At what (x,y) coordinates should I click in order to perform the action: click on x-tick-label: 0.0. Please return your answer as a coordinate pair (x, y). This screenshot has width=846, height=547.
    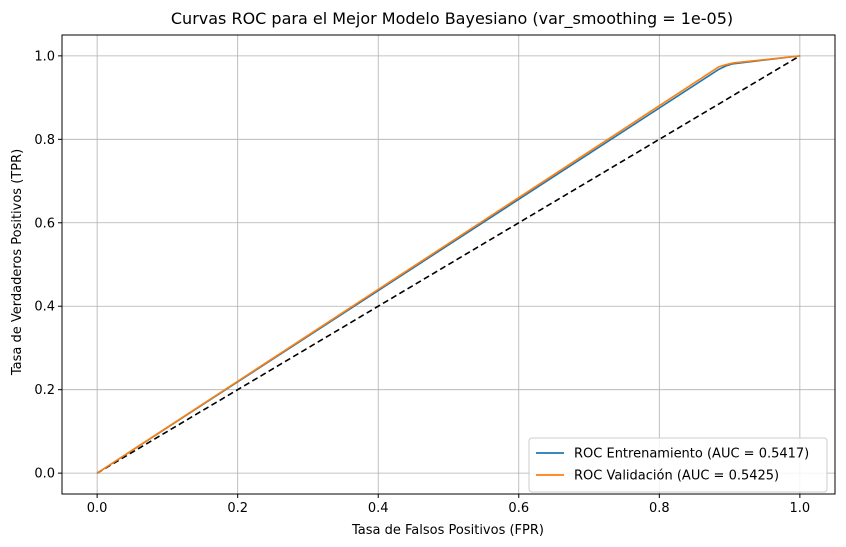
    Looking at the image, I should click on (97, 508).